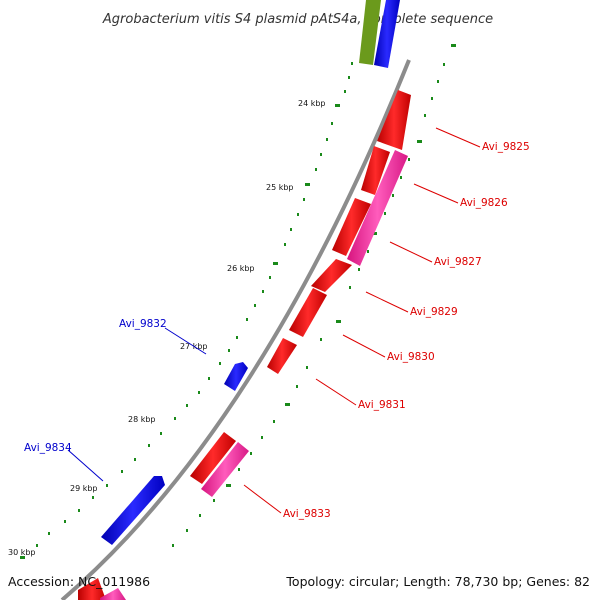  Describe the element at coordinates (375, 170) in the screenshot. I see `gene-avi-9826-red` at that location.